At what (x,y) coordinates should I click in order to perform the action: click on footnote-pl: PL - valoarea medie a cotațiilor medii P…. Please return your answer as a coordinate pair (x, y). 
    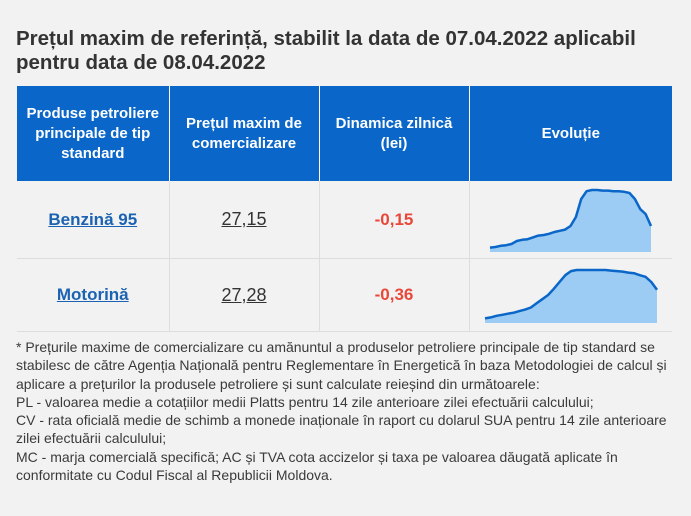
    Looking at the image, I should click on (305, 401).